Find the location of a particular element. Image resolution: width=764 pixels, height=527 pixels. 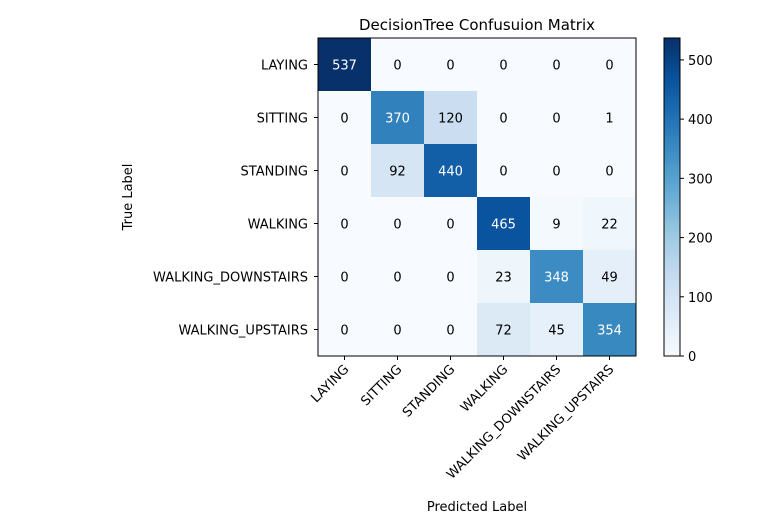

x-tick-label: WALKING is located at coordinates (484, 388).